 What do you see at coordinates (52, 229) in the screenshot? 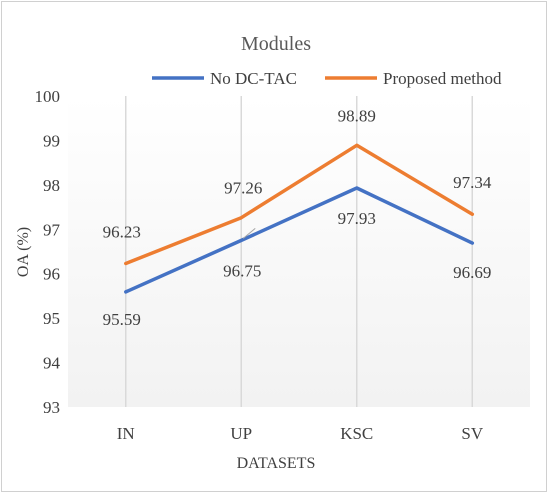
I see `y-tick-label: 97` at bounding box center [52, 229].